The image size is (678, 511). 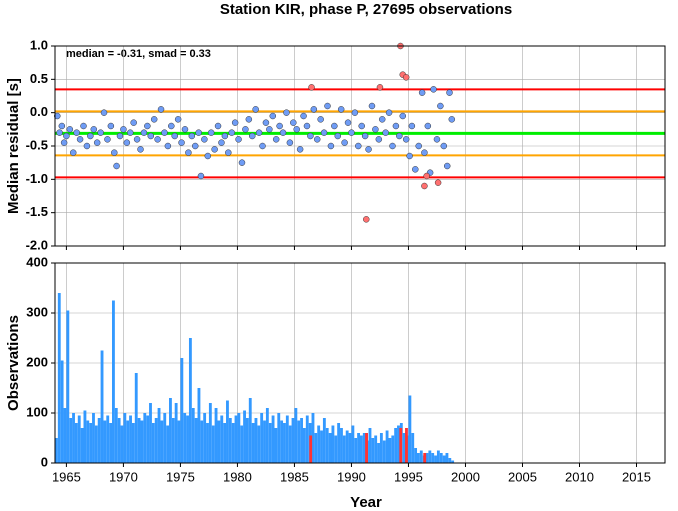 What do you see at coordinates (294, 476) in the screenshot?
I see `x-tick-label: 1985` at bounding box center [294, 476].